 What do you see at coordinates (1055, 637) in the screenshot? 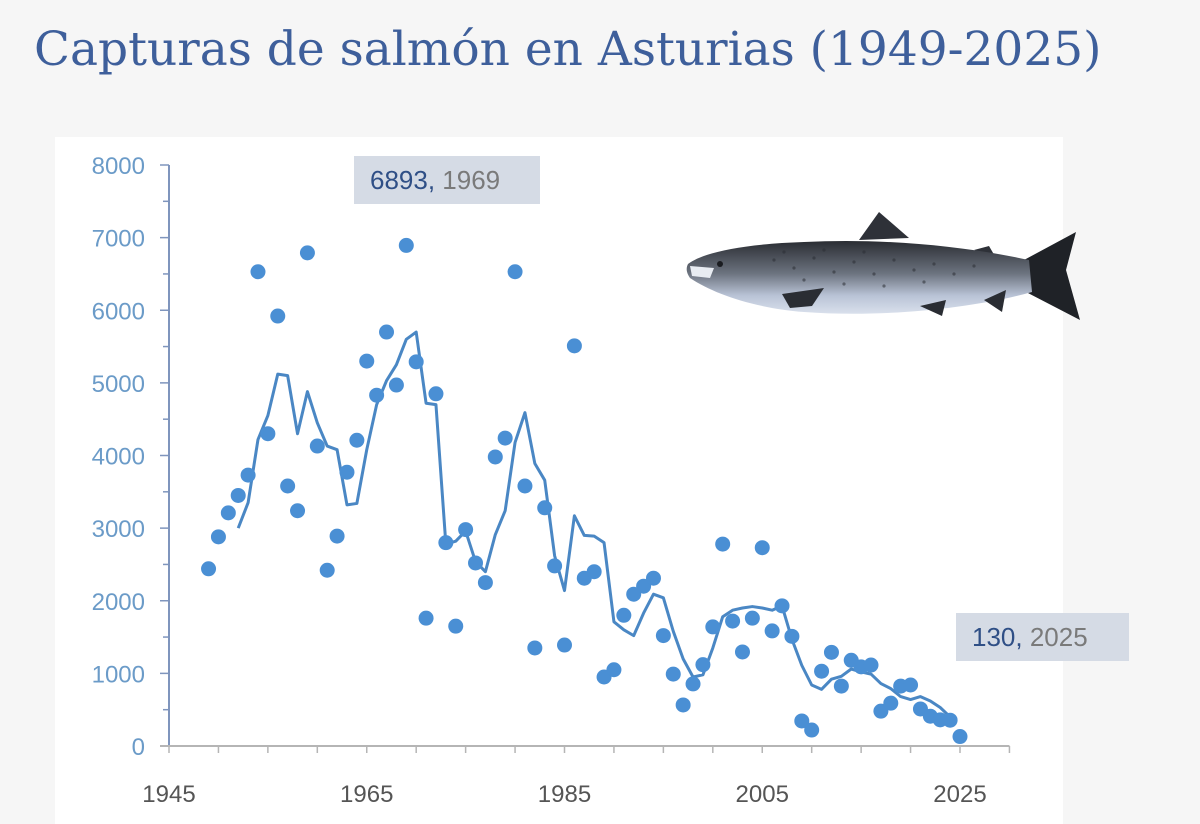
I see `last-callout-year: 2025` at bounding box center [1055, 637].